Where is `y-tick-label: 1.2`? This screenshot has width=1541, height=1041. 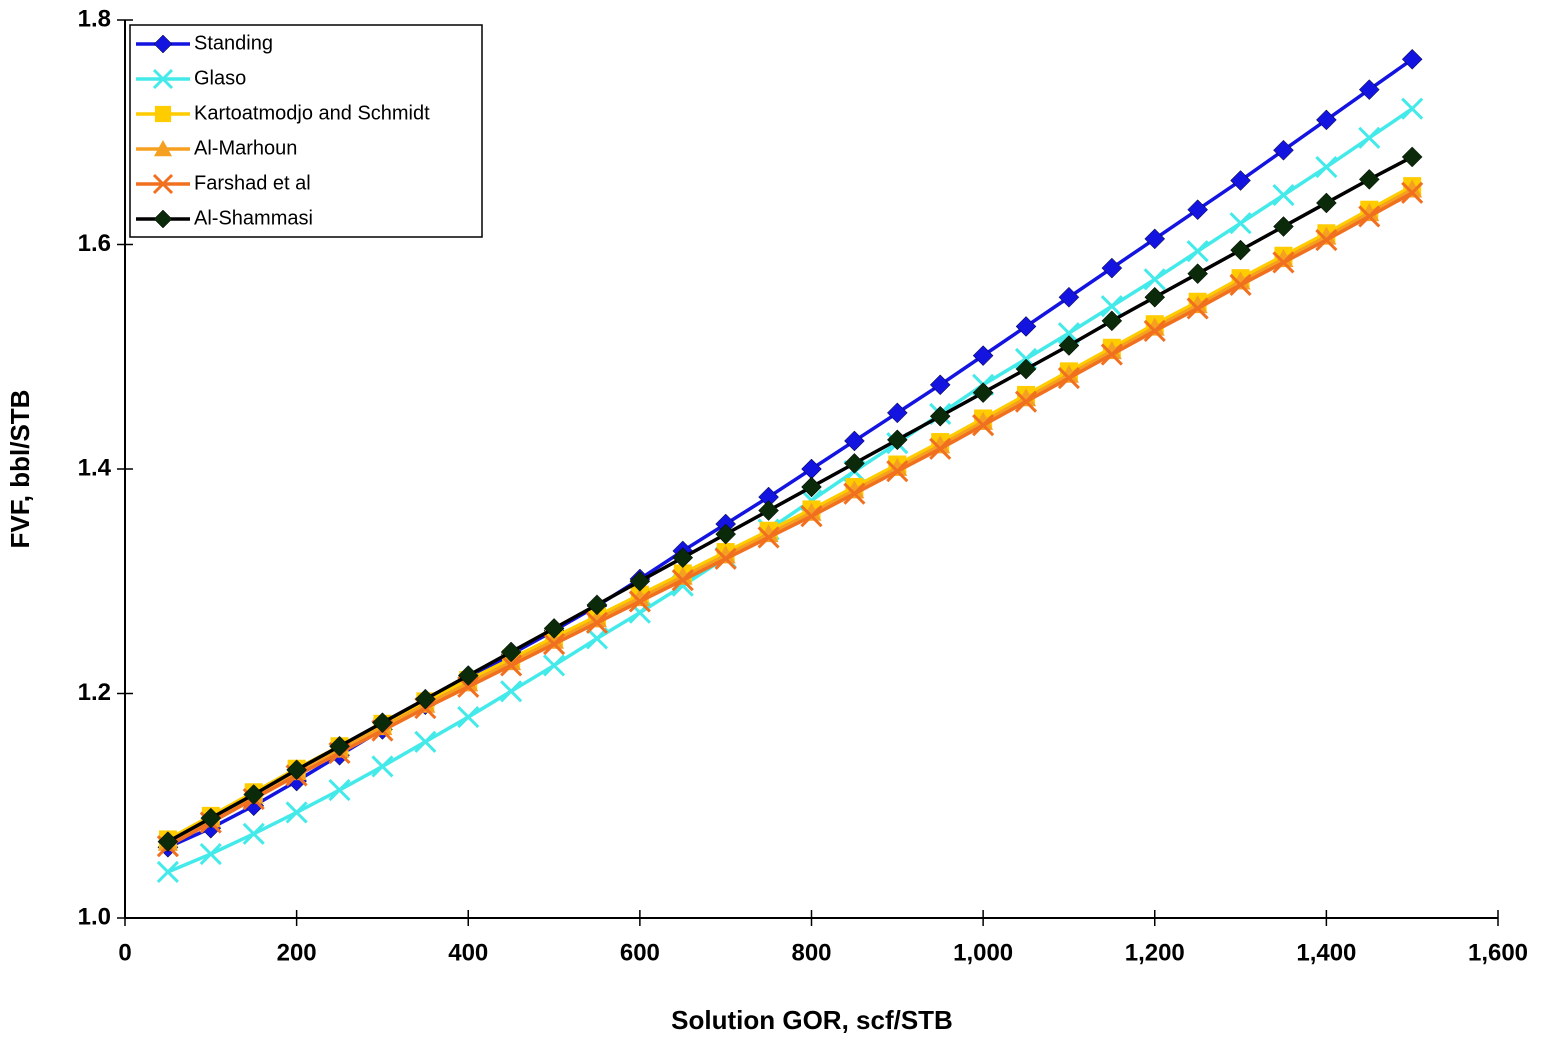
y-tick-label: 1.2 is located at coordinates (94, 692).